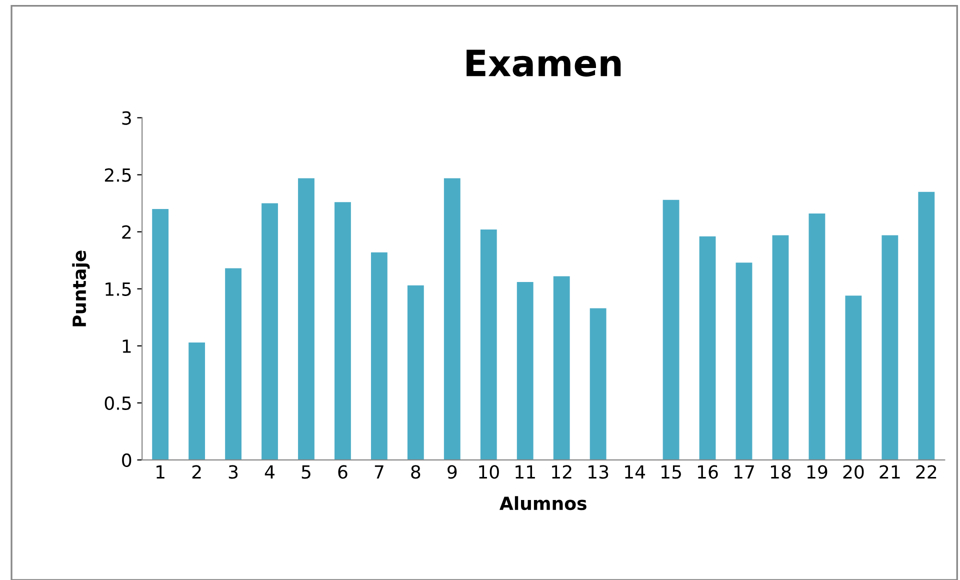  What do you see at coordinates (81, 288) in the screenshot?
I see `y-axis-title: Puntaje` at bounding box center [81, 288].